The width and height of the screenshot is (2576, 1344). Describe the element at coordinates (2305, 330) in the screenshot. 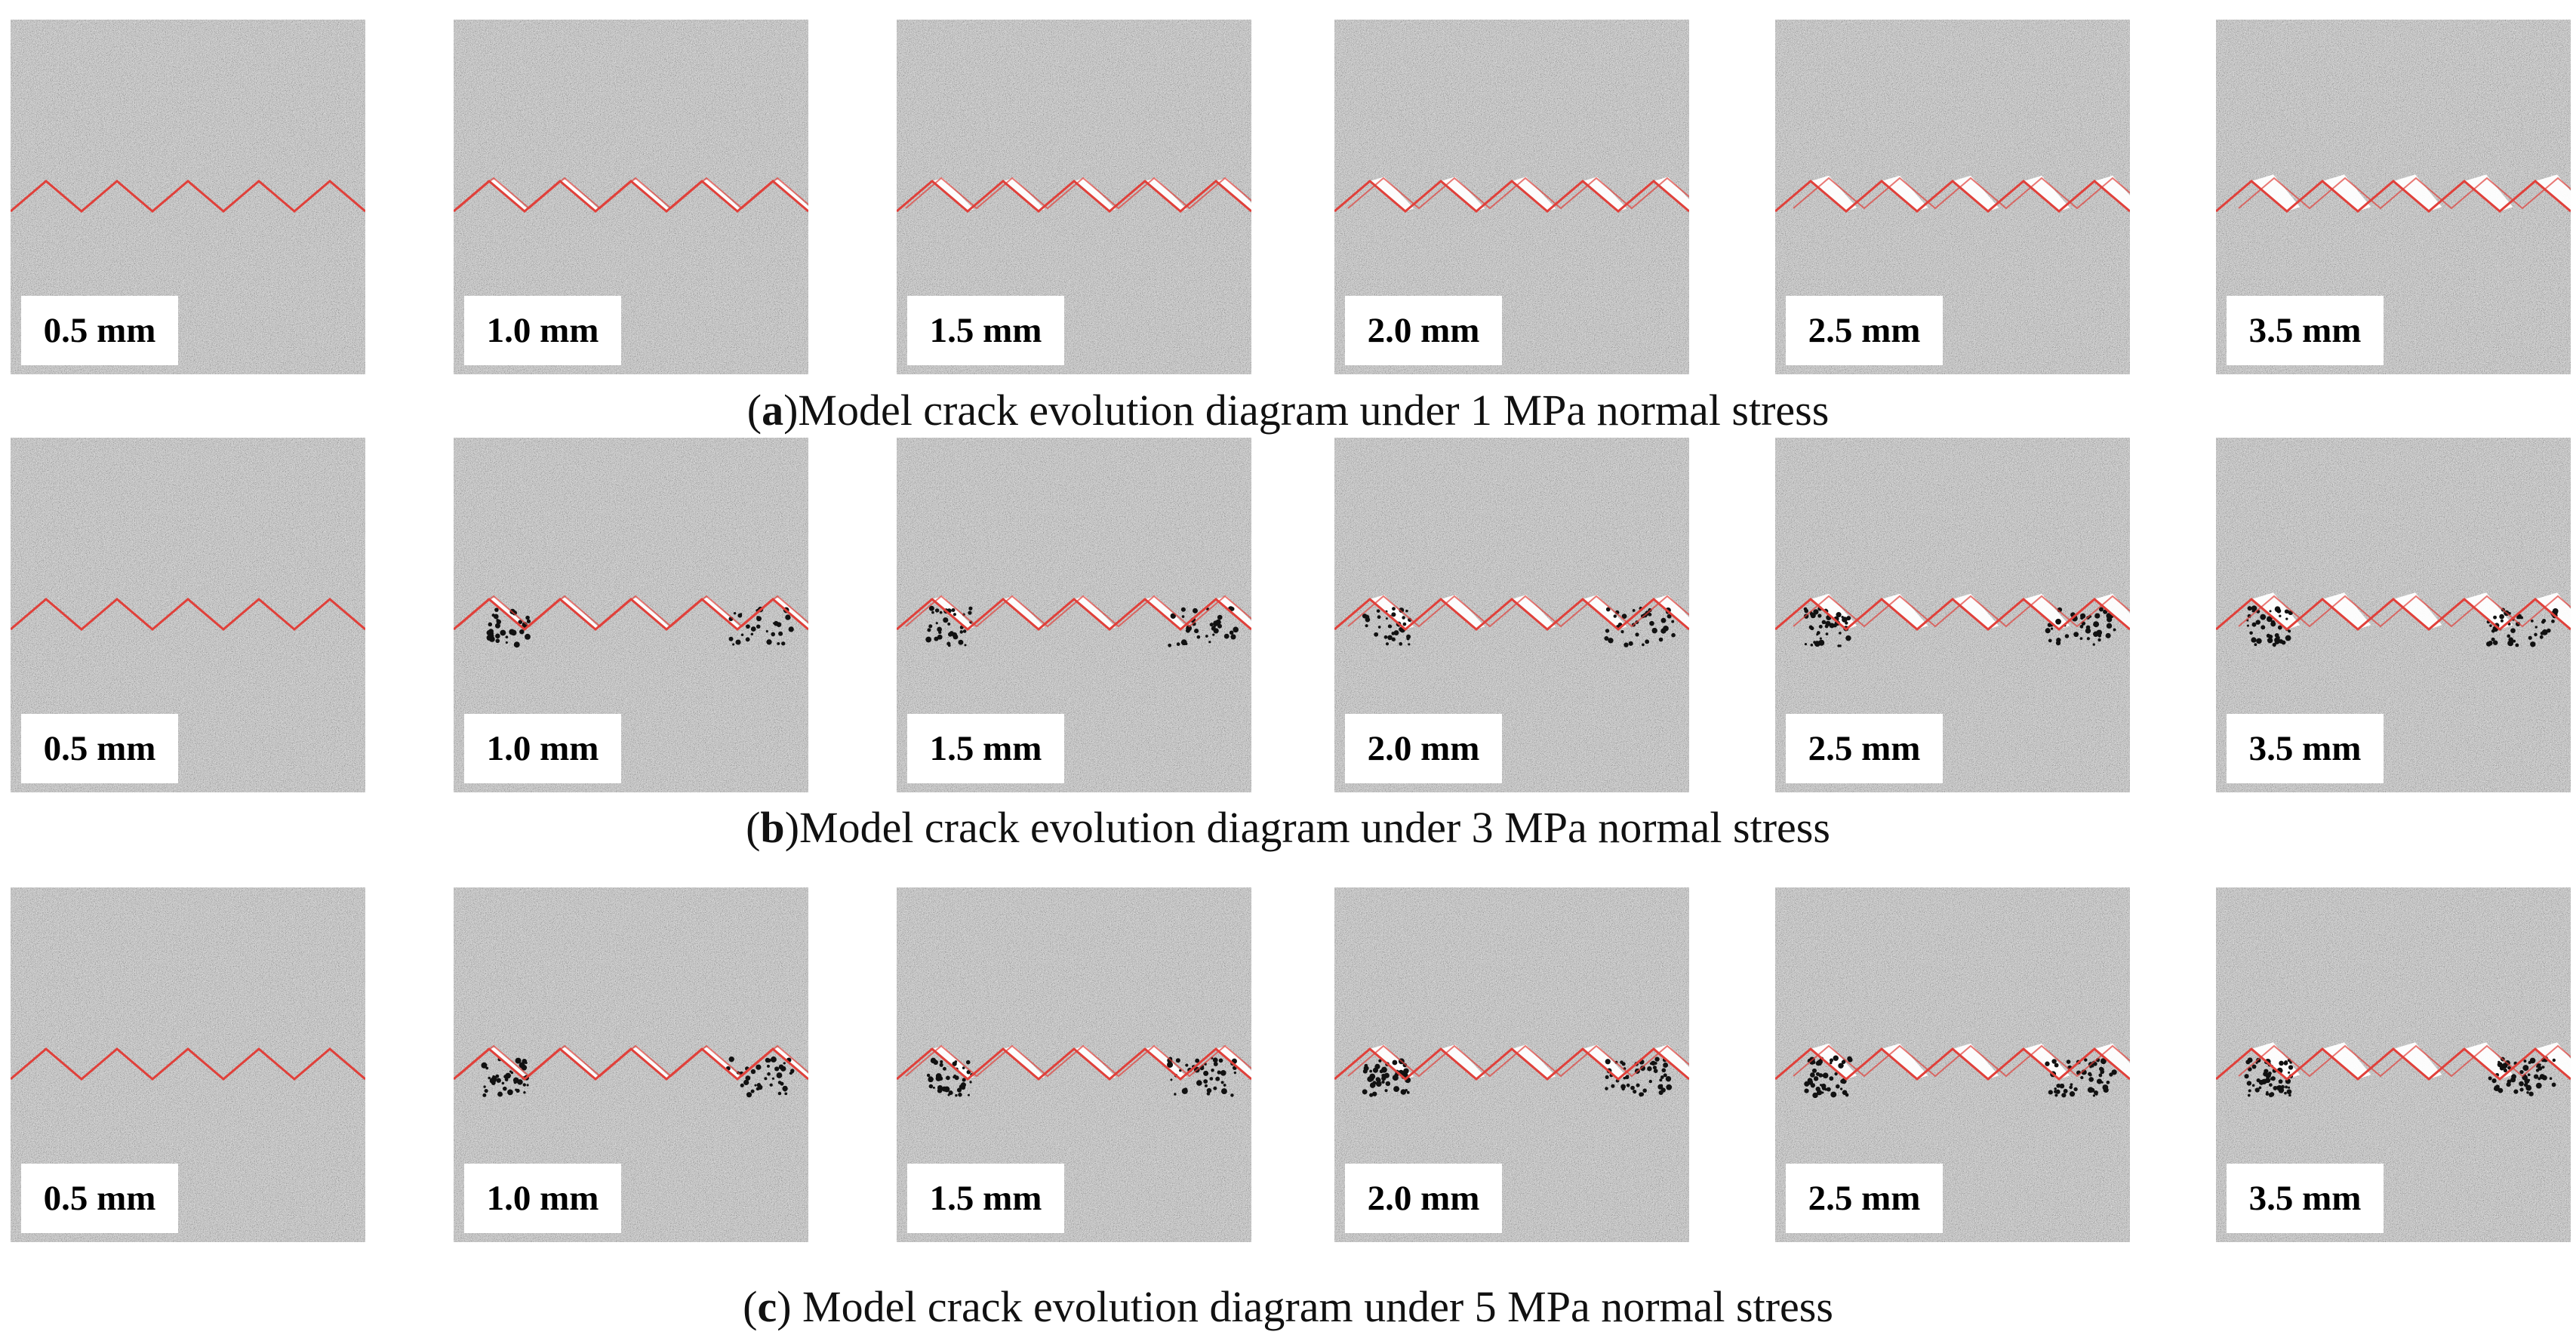

I see `displacement-label: 3.5 mm` at that location.